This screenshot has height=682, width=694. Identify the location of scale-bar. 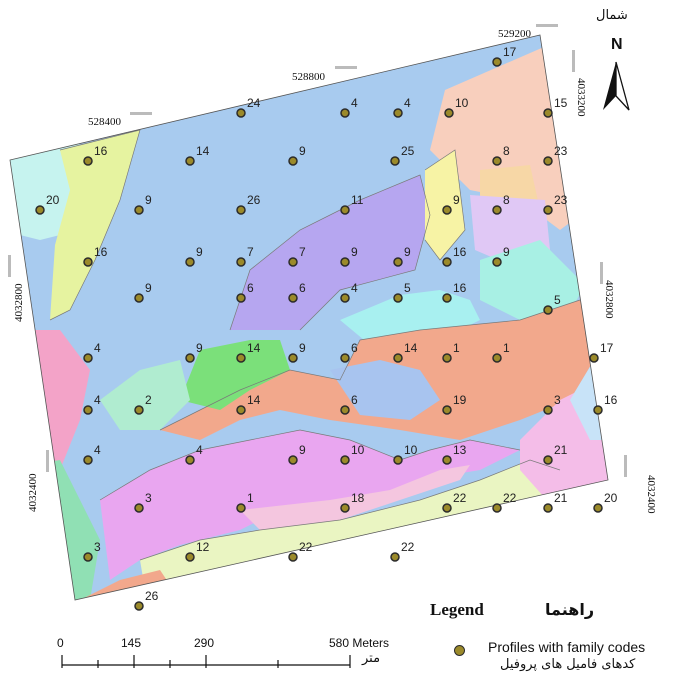
(206, 661).